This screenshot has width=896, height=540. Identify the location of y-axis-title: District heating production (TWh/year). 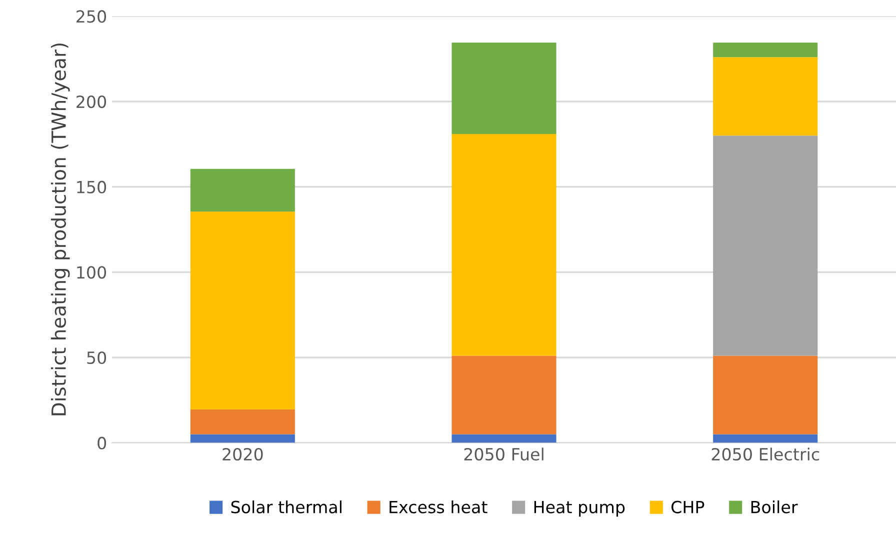
(60, 230).